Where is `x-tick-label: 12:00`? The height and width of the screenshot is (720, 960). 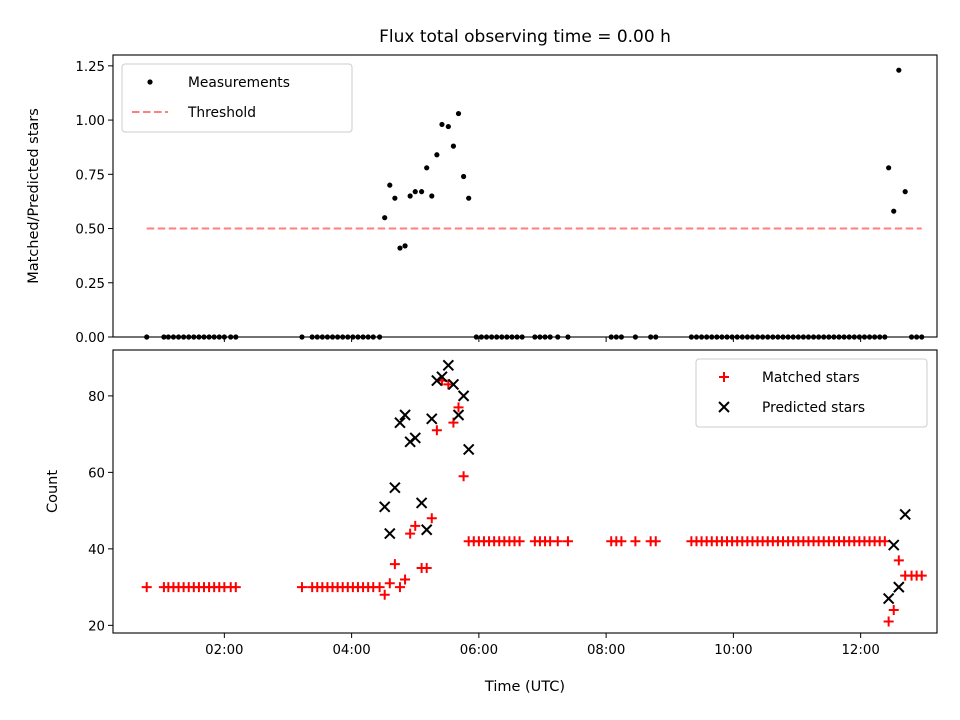
x-tick-label: 12:00 is located at coordinates (860, 650).